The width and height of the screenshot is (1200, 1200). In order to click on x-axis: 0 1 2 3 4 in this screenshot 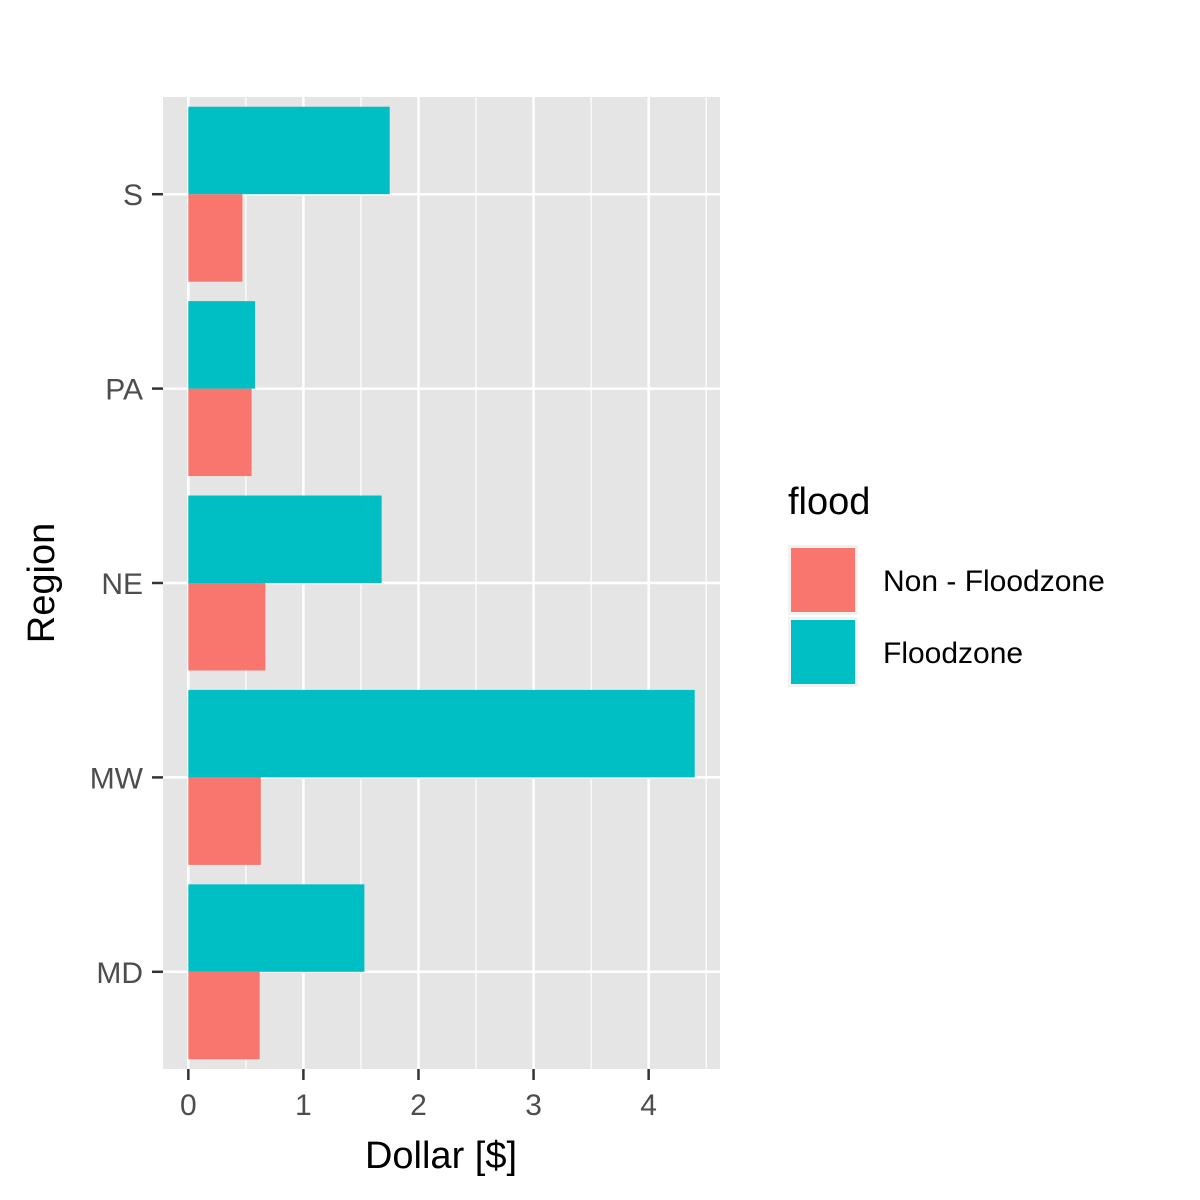, I will do `click(418, 1095)`.